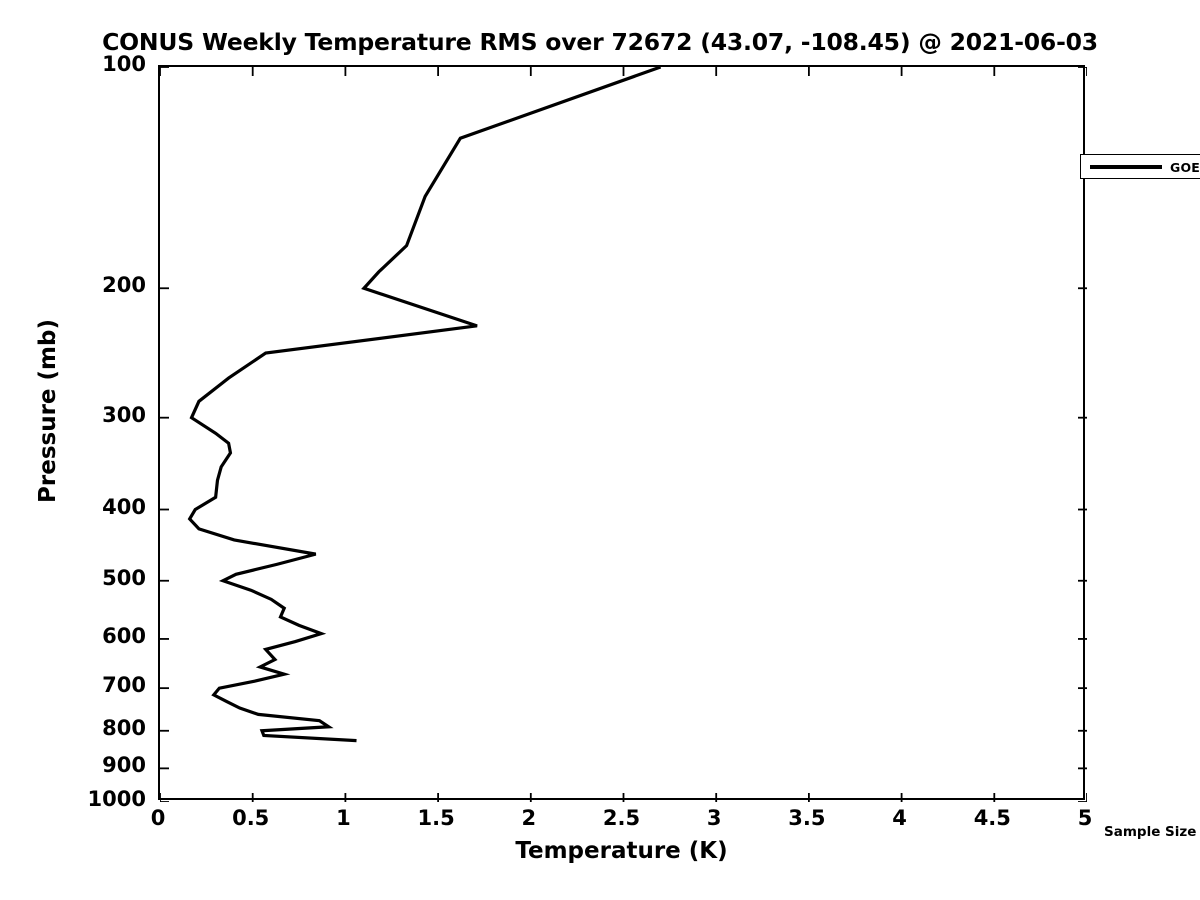 The height and width of the screenshot is (900, 1200). What do you see at coordinates (124, 765) in the screenshot?
I see `y-tick-label: 900` at bounding box center [124, 765].